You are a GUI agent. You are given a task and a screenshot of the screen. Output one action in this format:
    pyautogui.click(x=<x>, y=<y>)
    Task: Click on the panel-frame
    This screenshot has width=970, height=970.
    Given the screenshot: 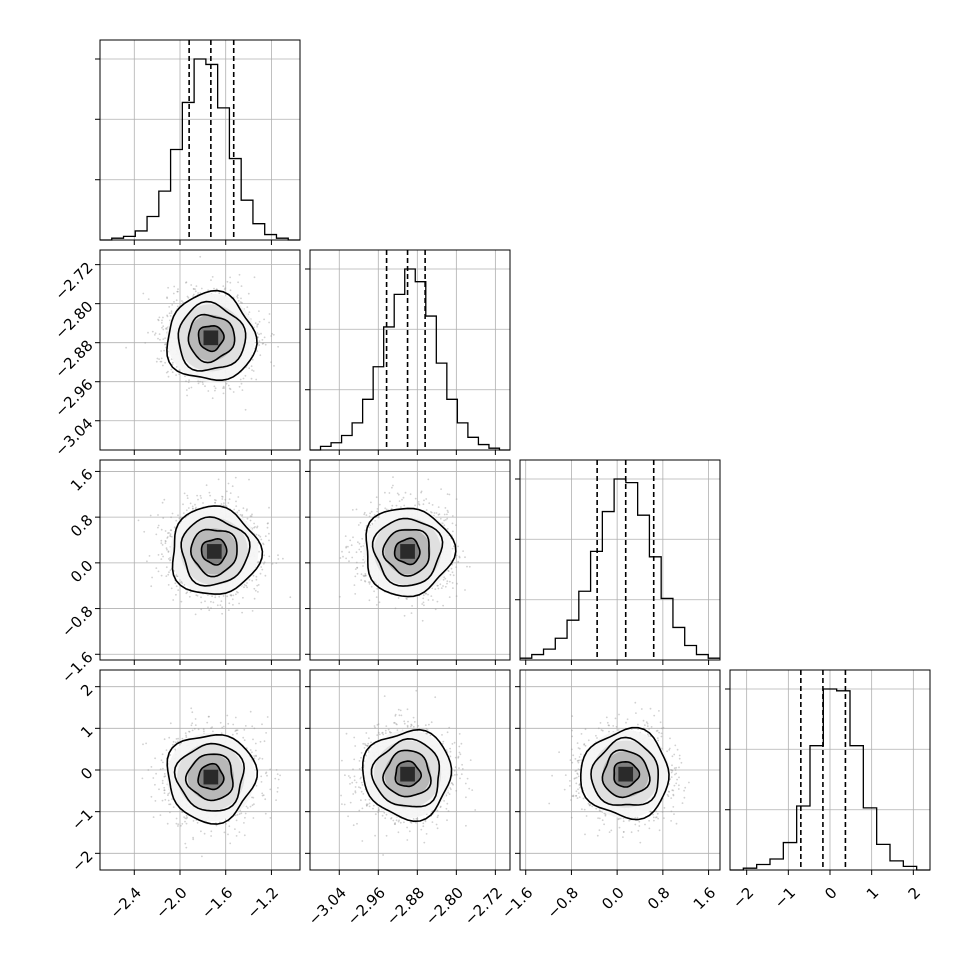 What is the action you would take?
    pyautogui.click(x=200, y=140)
    